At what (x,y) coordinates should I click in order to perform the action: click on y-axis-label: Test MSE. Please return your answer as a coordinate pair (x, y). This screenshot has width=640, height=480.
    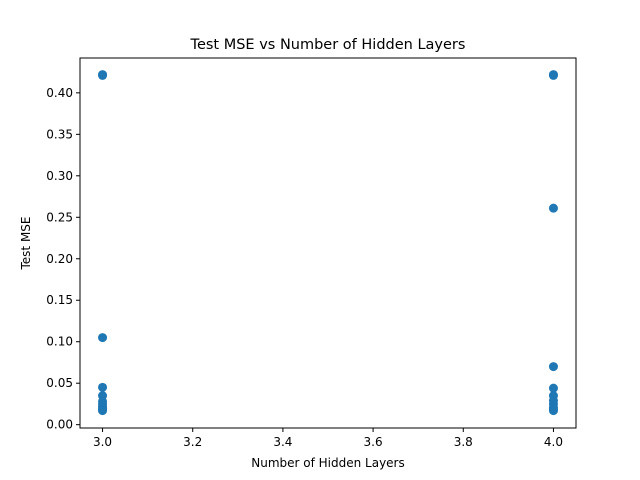
    Looking at the image, I should click on (26, 244).